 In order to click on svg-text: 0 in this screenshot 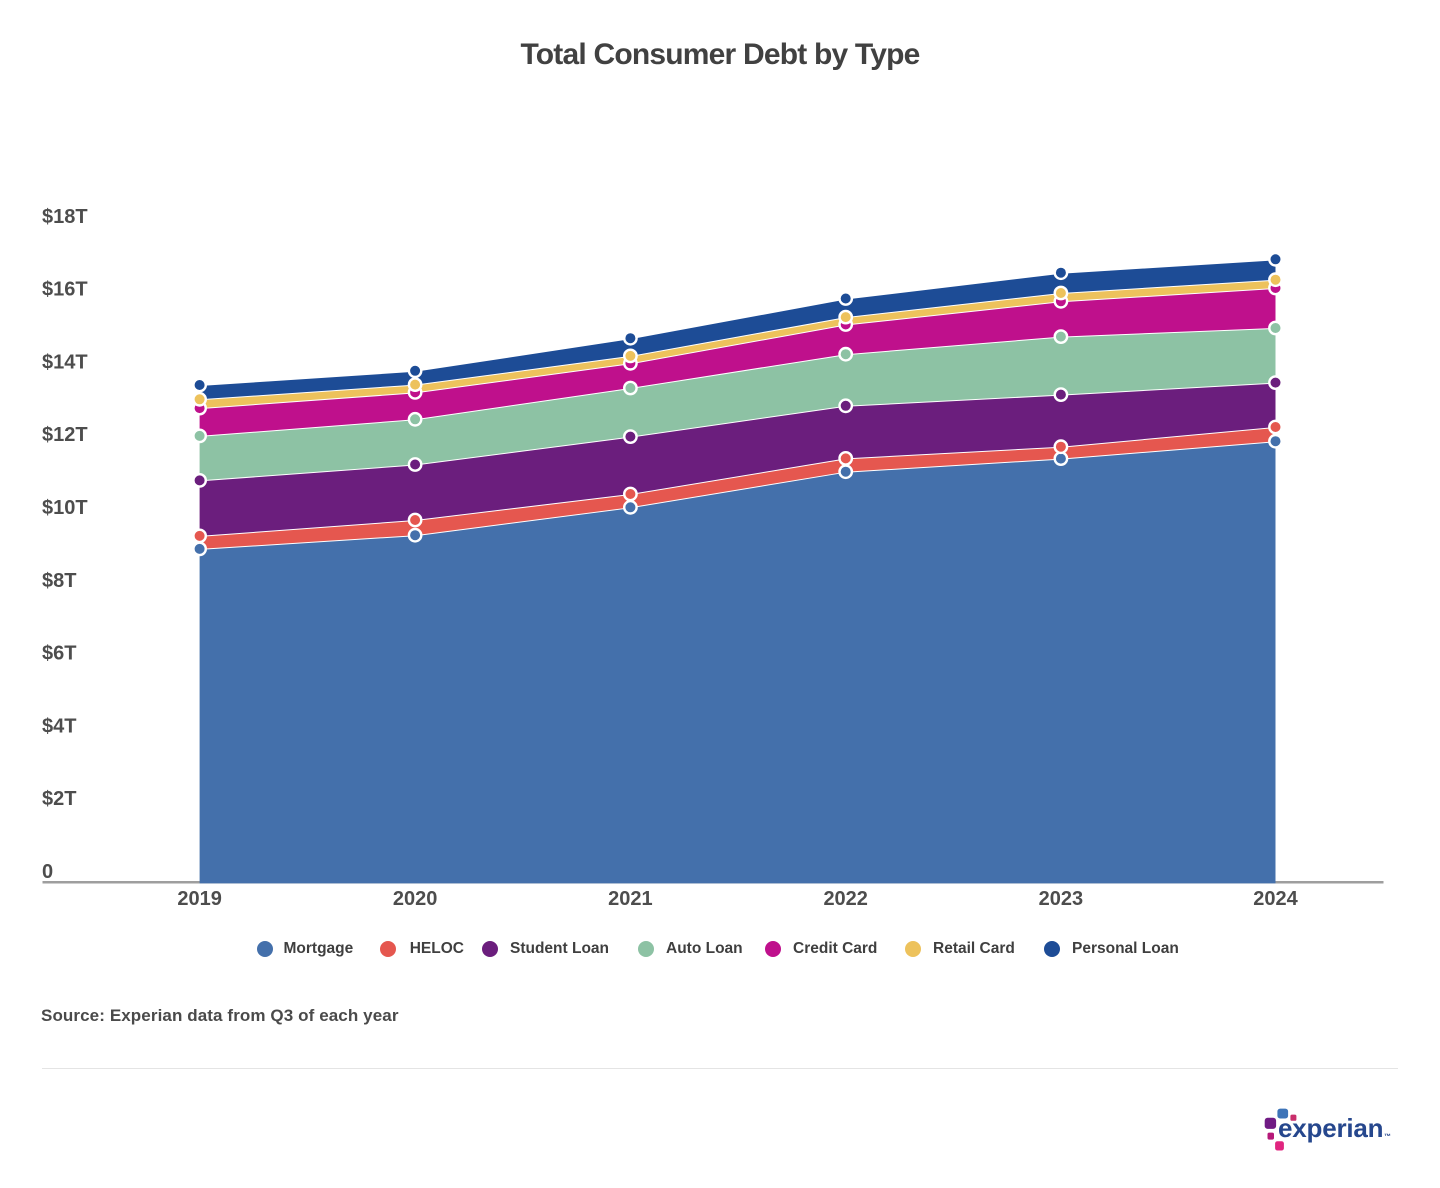, I will do `click(47, 872)`.